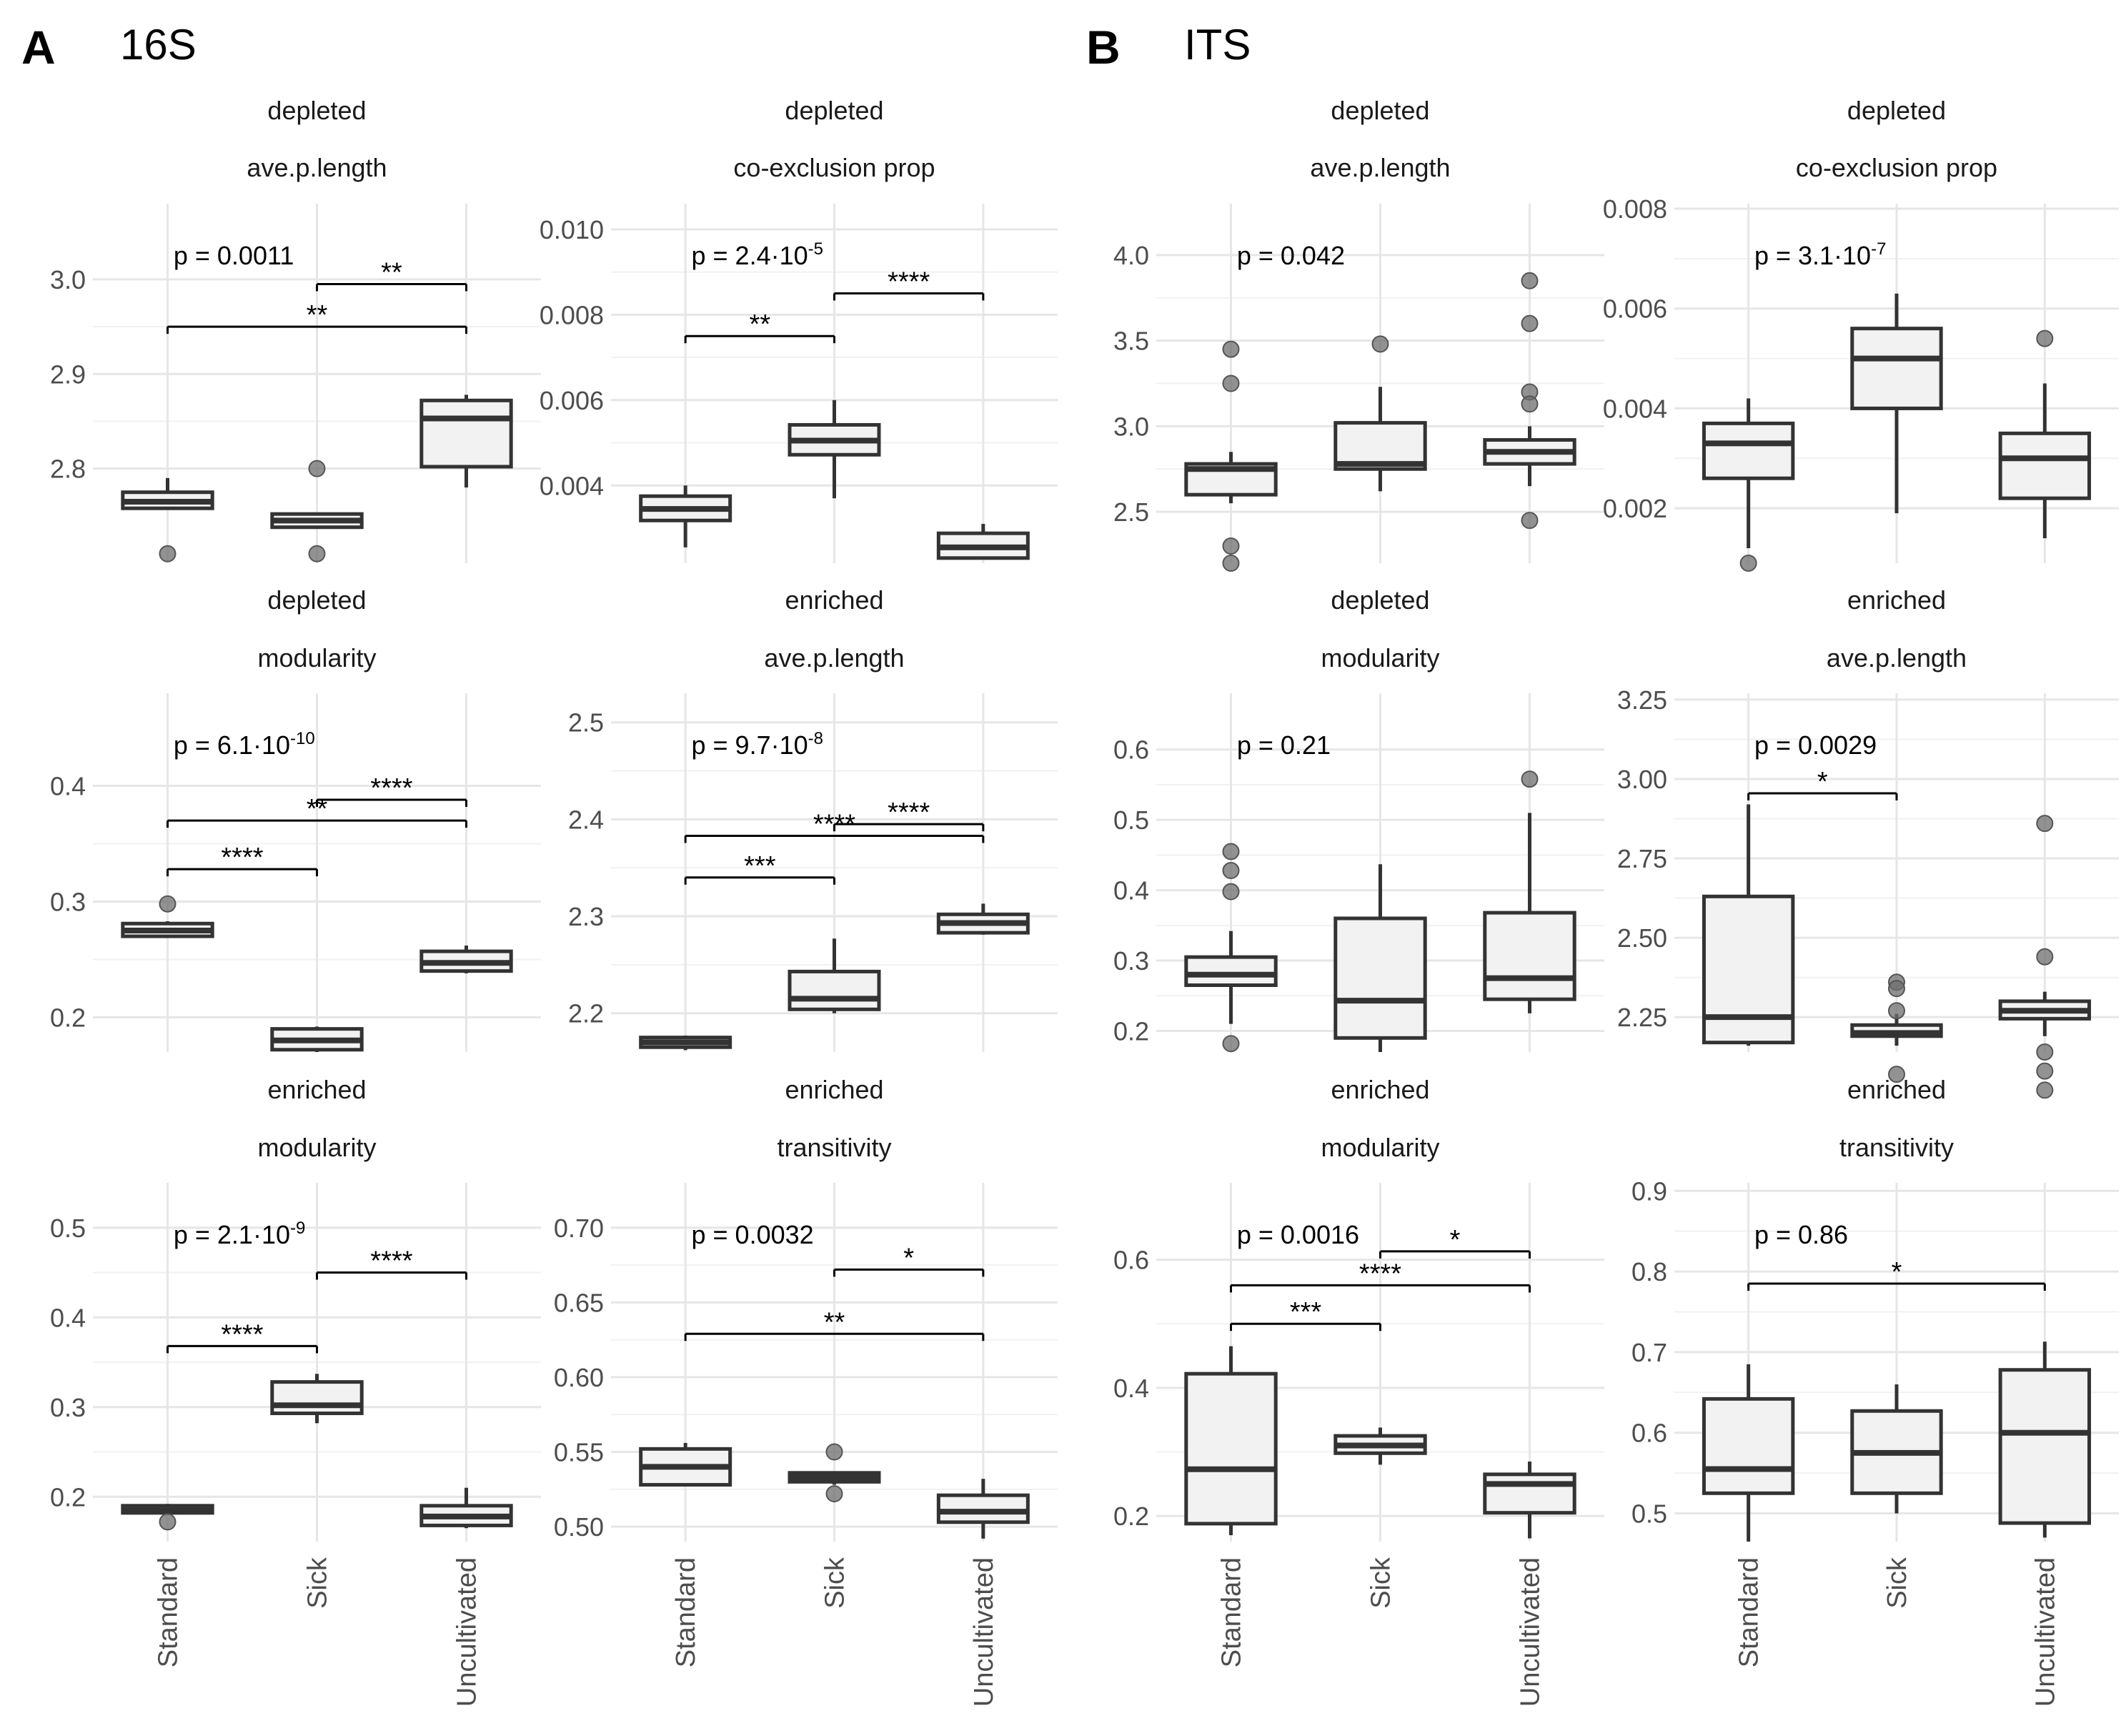  What do you see at coordinates (68, 374) in the screenshot?
I see `y-tick-label: 2.9` at bounding box center [68, 374].